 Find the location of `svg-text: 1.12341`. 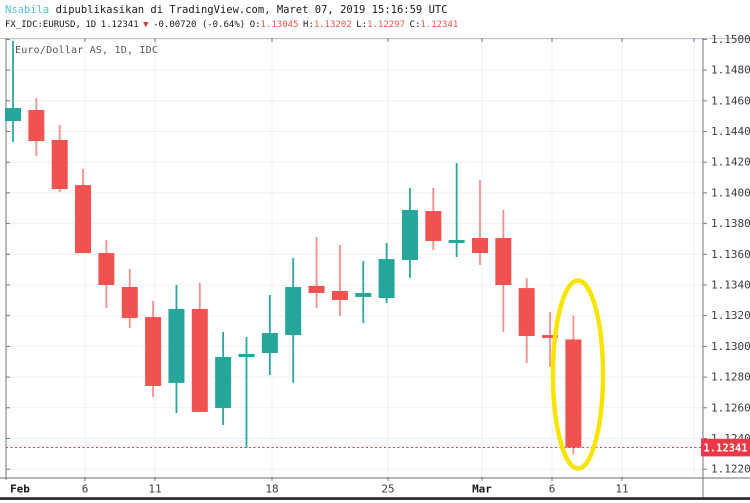

svg-text: 1.12341 is located at coordinates (725, 448).